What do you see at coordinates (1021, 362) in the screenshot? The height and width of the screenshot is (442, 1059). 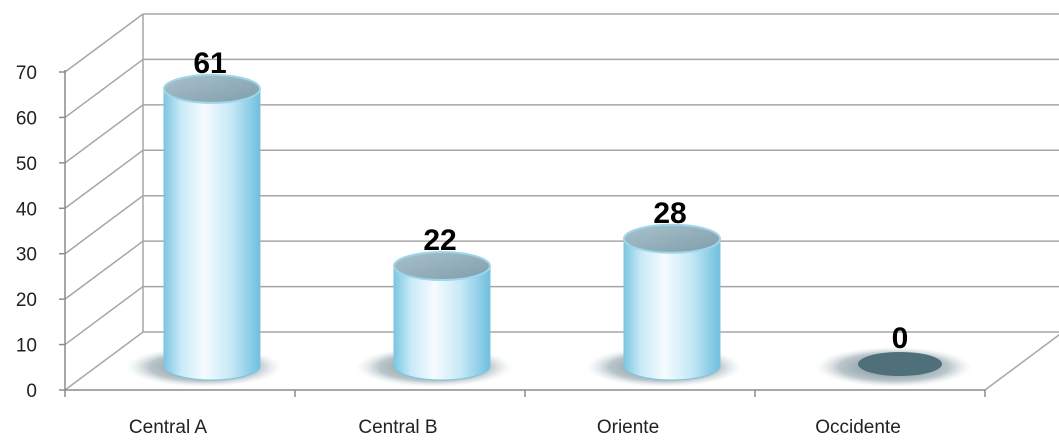 I see `floor-edge` at bounding box center [1021, 362].